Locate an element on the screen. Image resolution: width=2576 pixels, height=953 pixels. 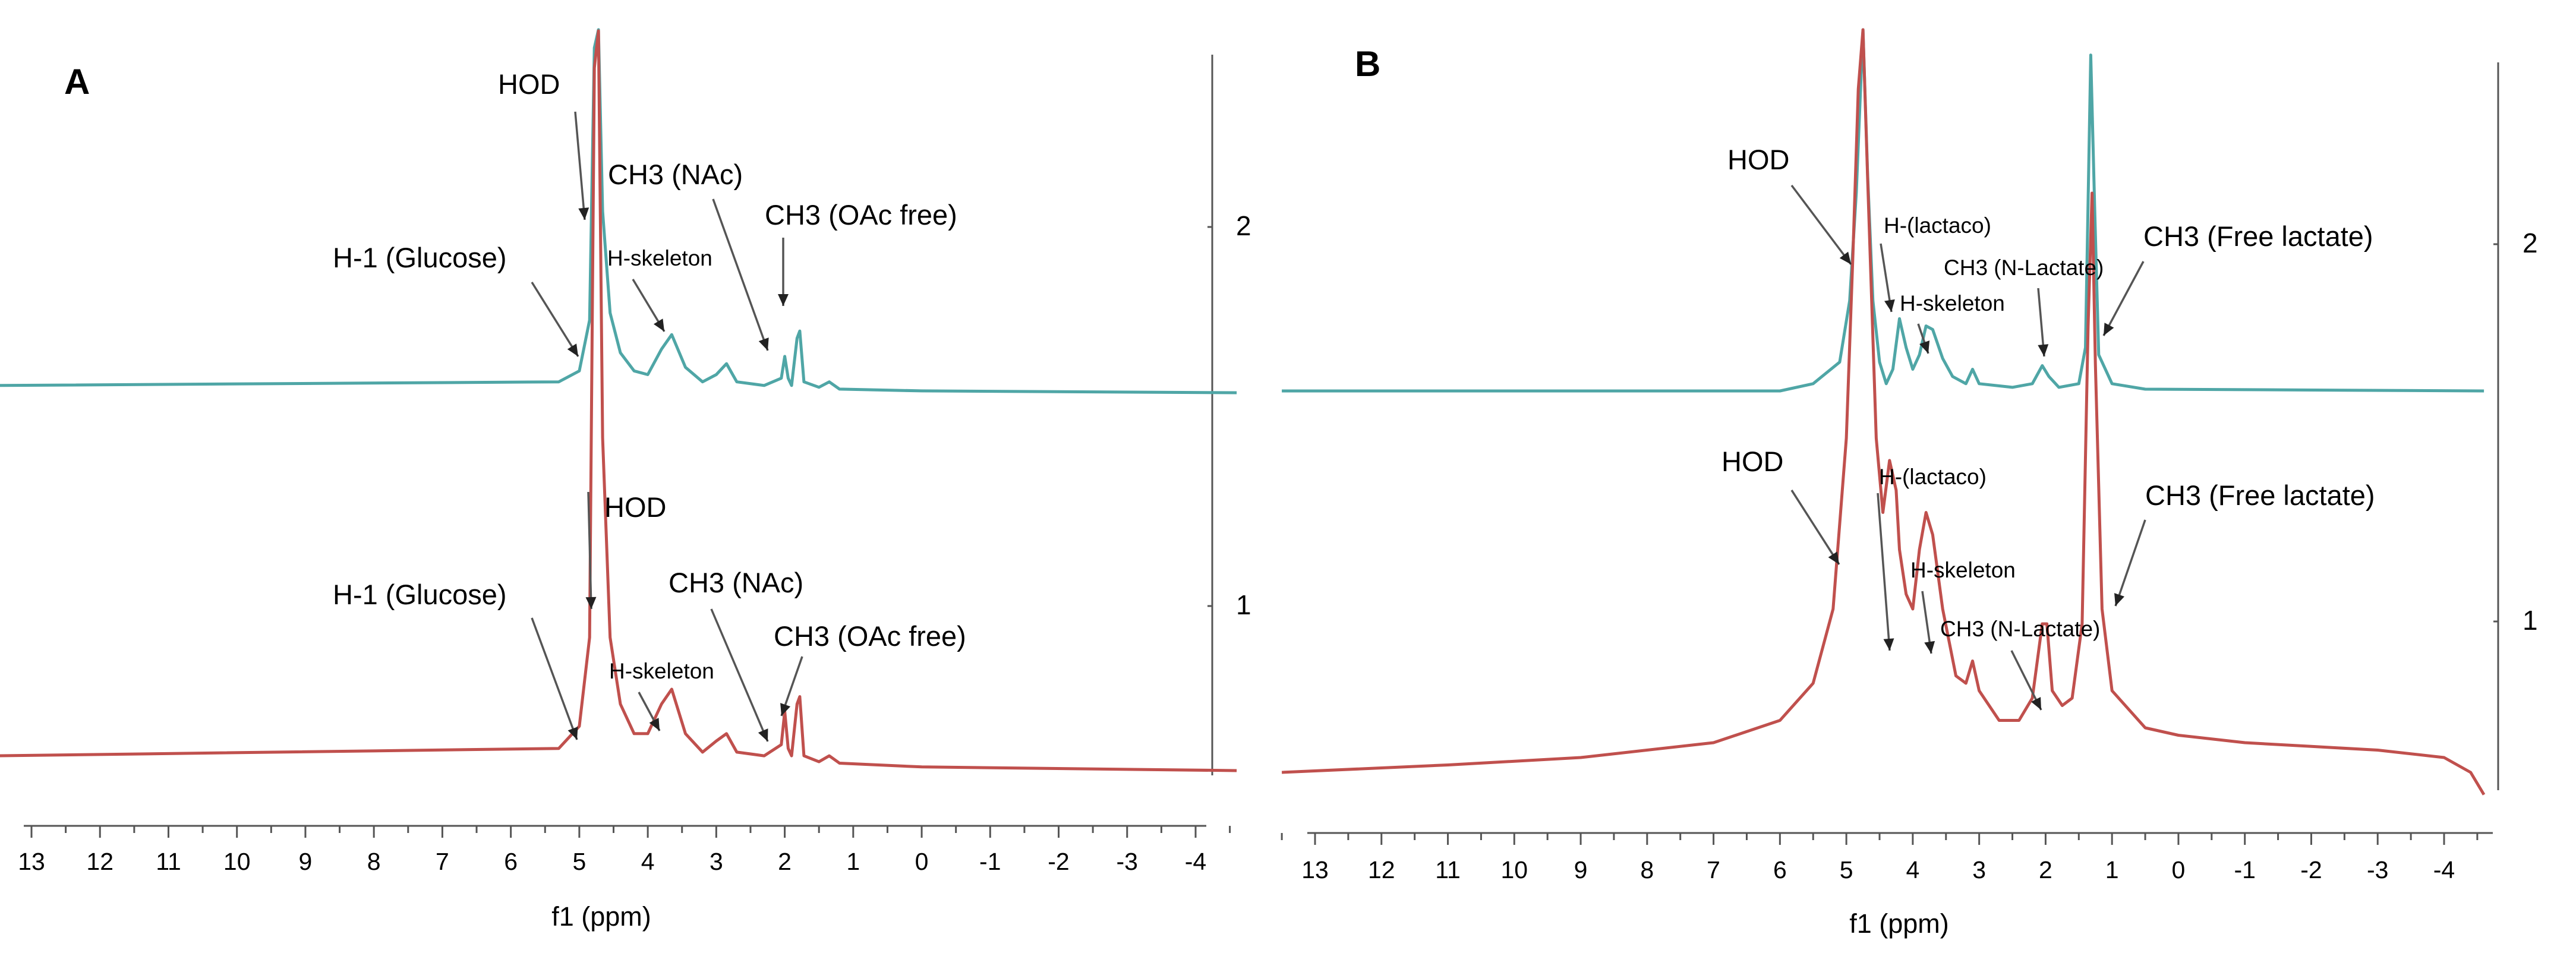
x-tick-label: -2 is located at coordinates (1059, 861).